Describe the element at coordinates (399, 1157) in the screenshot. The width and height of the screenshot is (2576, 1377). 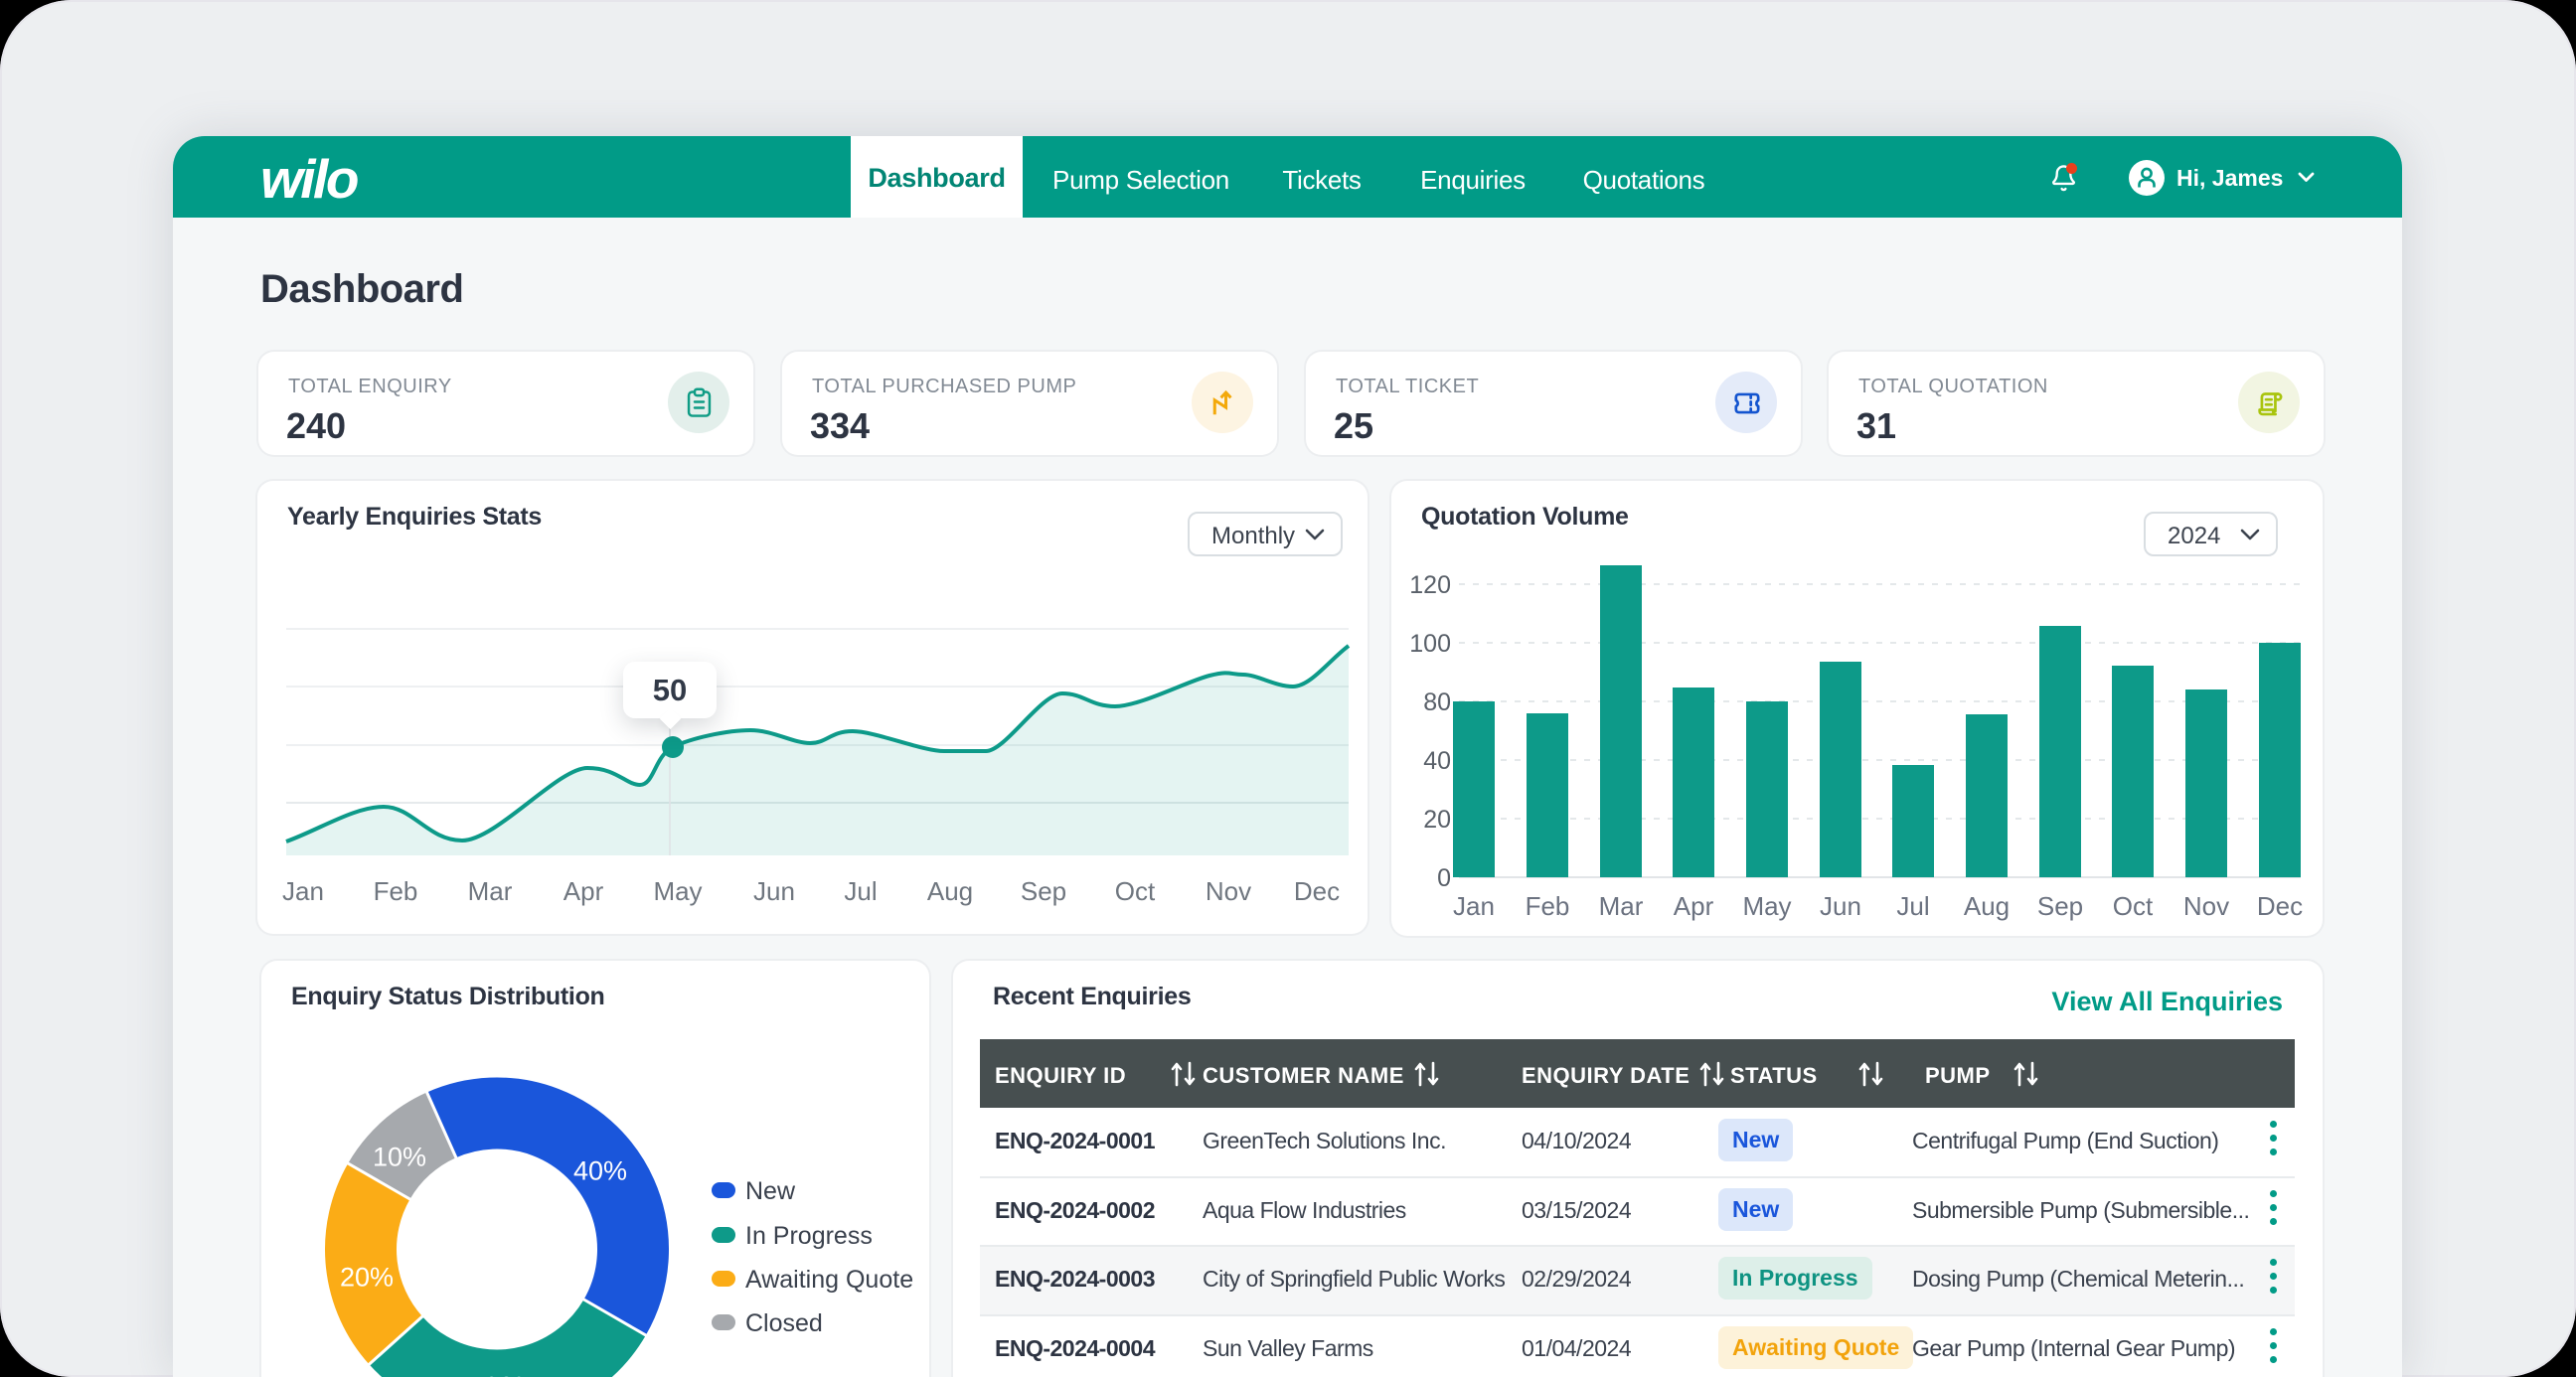
I see `svg-text: 10%` at that location.